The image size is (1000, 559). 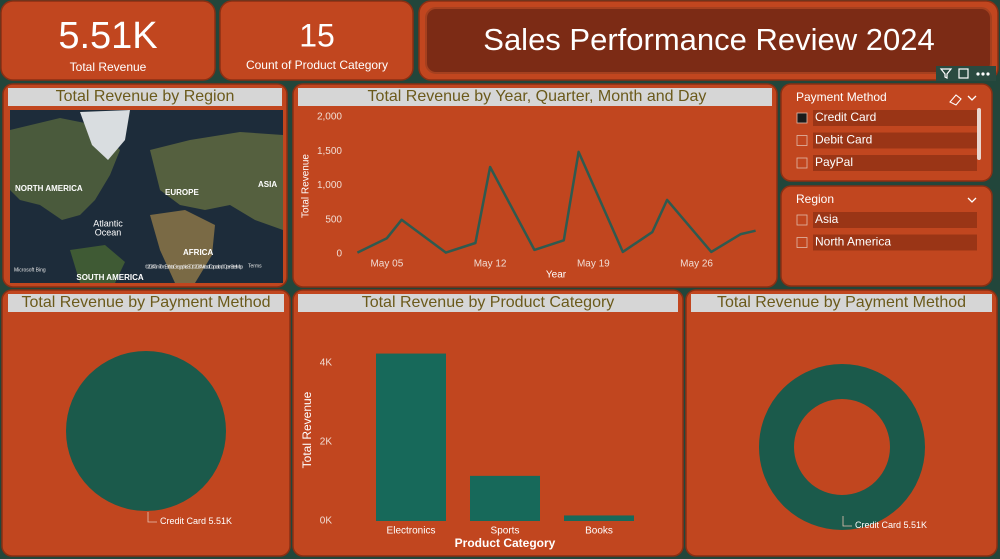 What do you see at coordinates (326, 521) in the screenshot?
I see `y-tick-label: 0K` at bounding box center [326, 521].